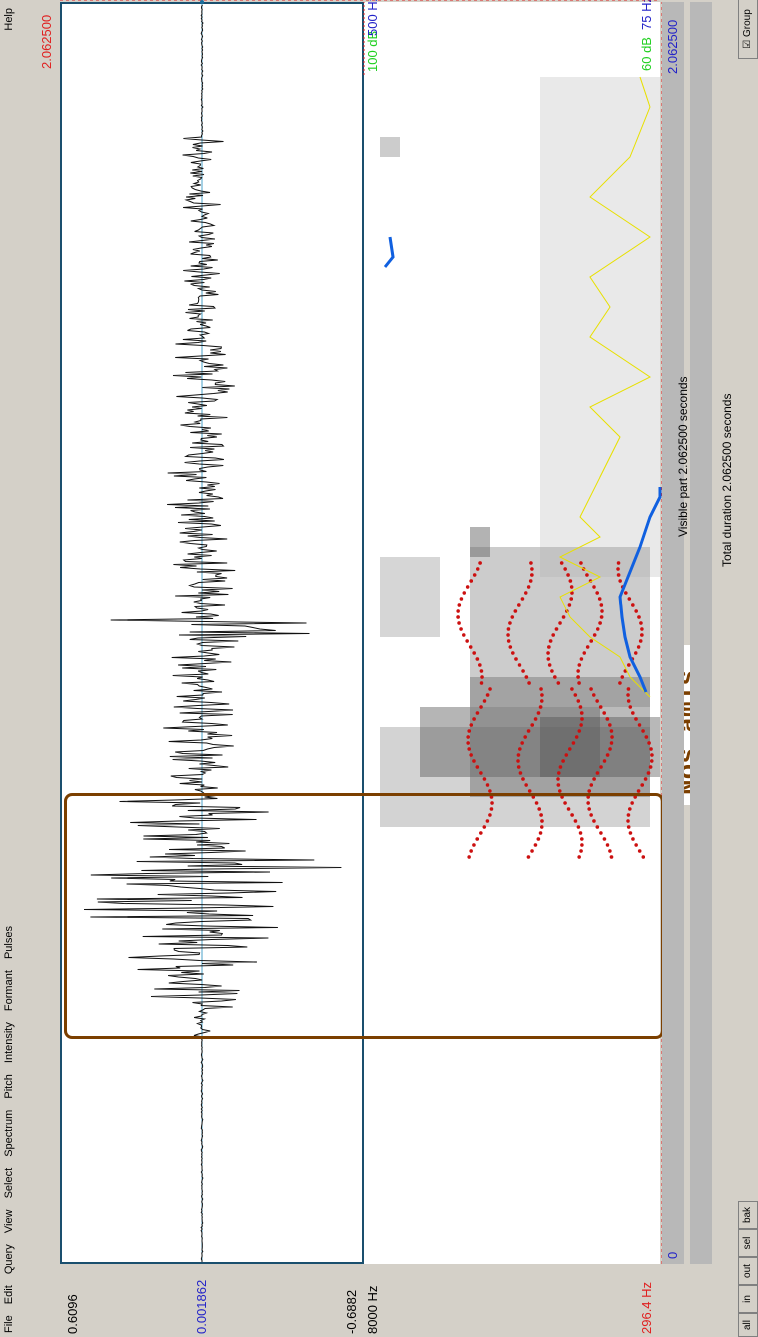 Image resolution: width=758 pixels, height=1337 pixels. I want to click on selection-rectangle, so click(364, 916).